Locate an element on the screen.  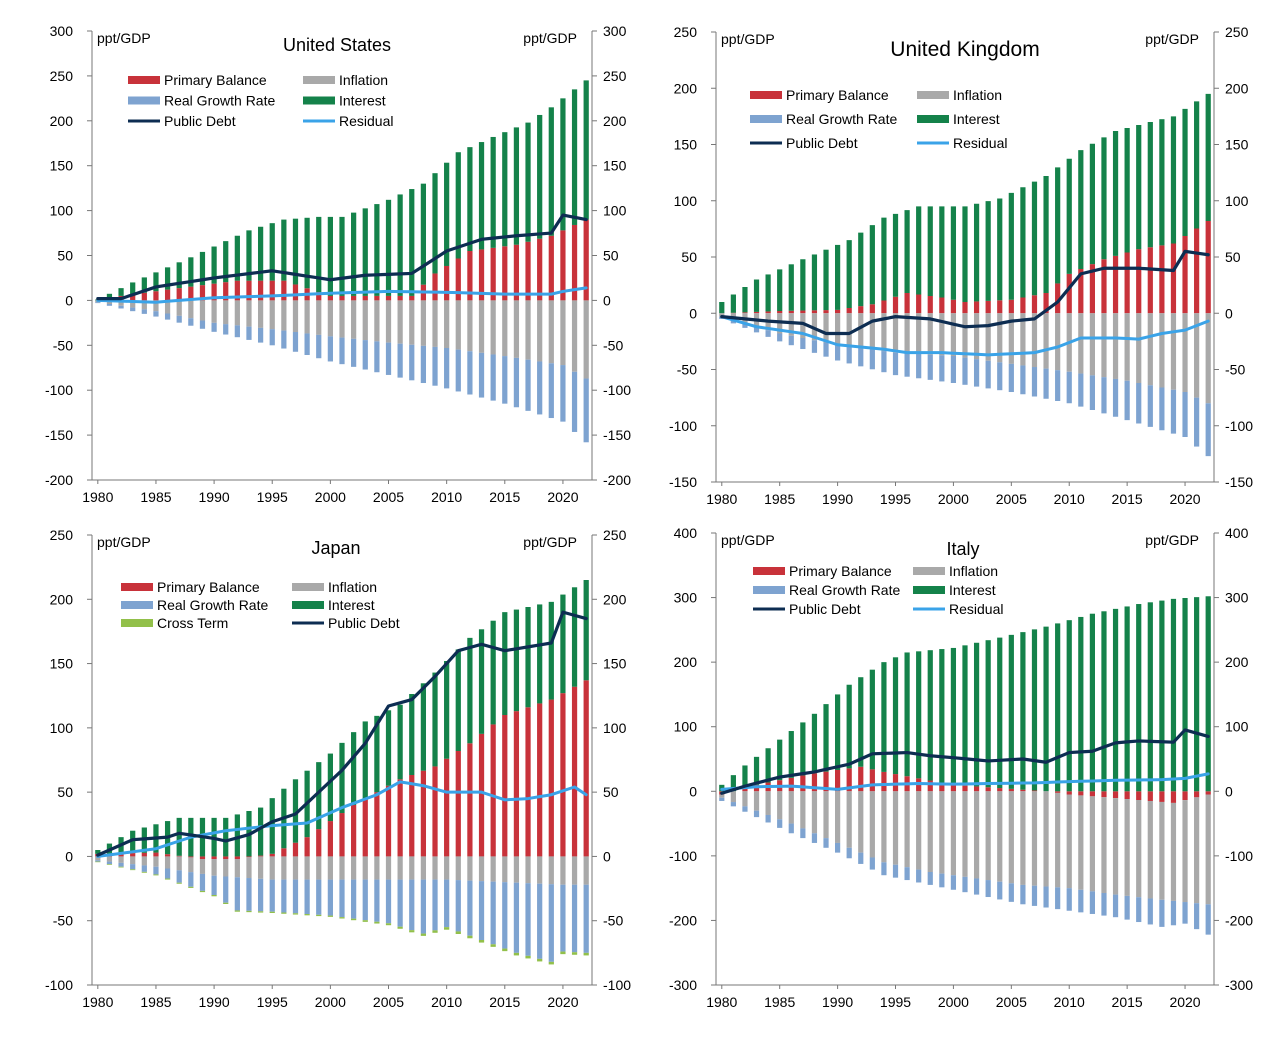
y-tick-label-right: -150 is located at coordinates (1239, 482).